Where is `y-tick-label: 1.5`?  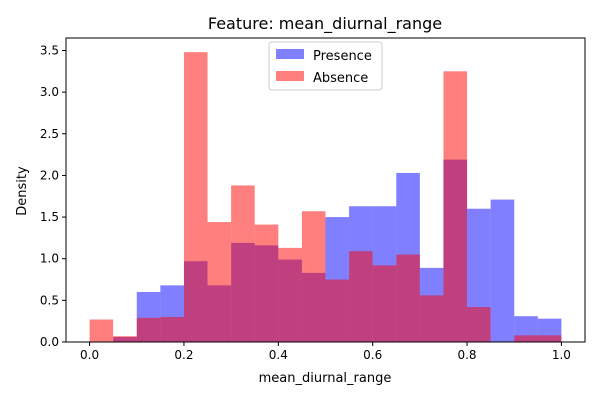 y-tick-label: 1.5 is located at coordinates (49, 217).